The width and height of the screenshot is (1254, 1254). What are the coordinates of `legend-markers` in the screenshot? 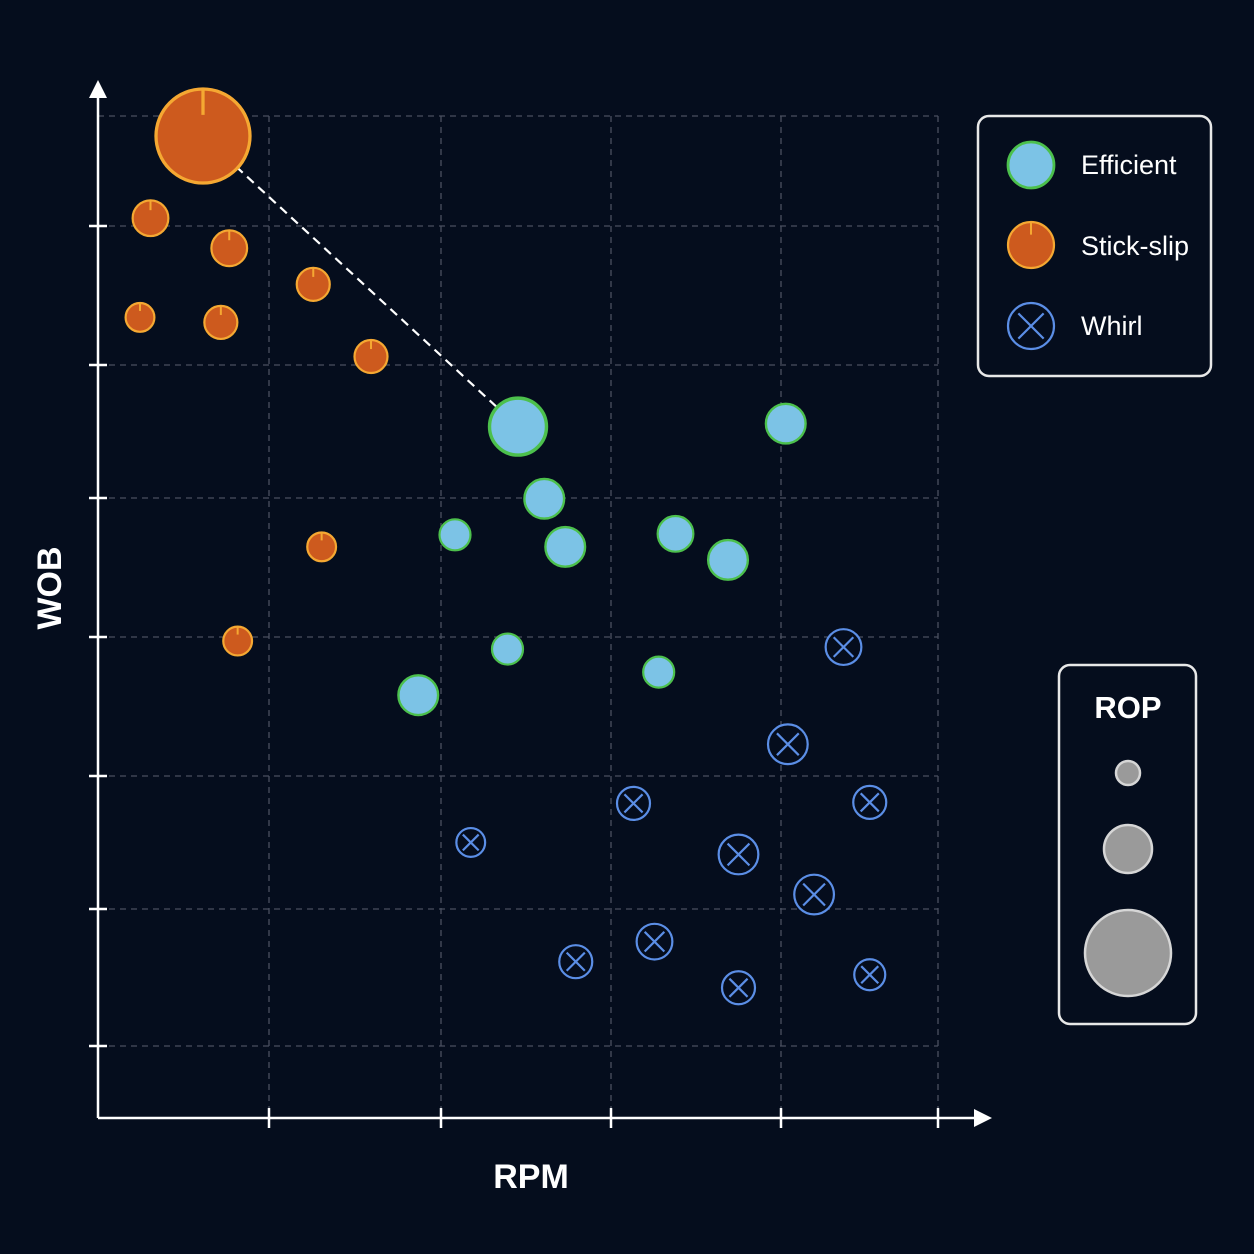 It's located at (1031, 245).